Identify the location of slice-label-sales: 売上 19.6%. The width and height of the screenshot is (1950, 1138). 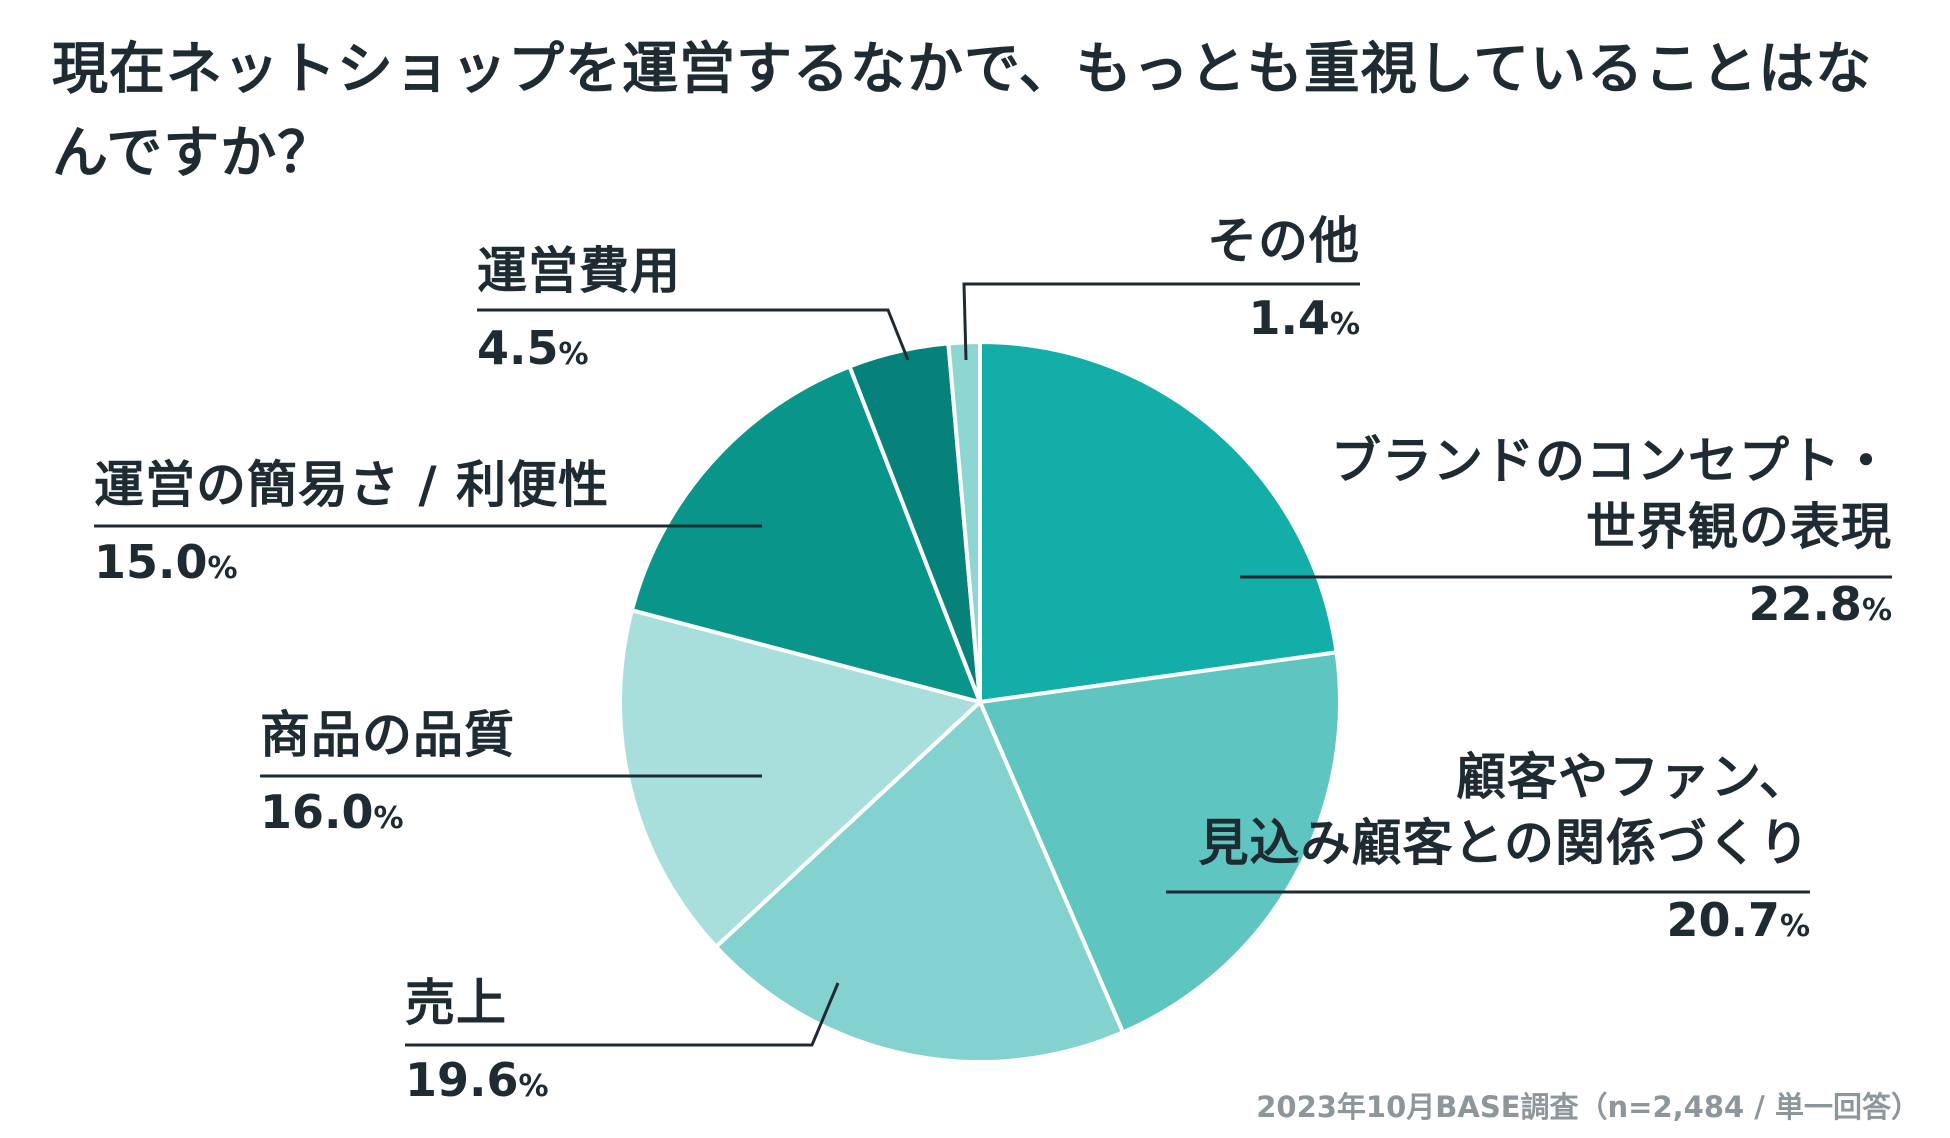
(477, 1043).